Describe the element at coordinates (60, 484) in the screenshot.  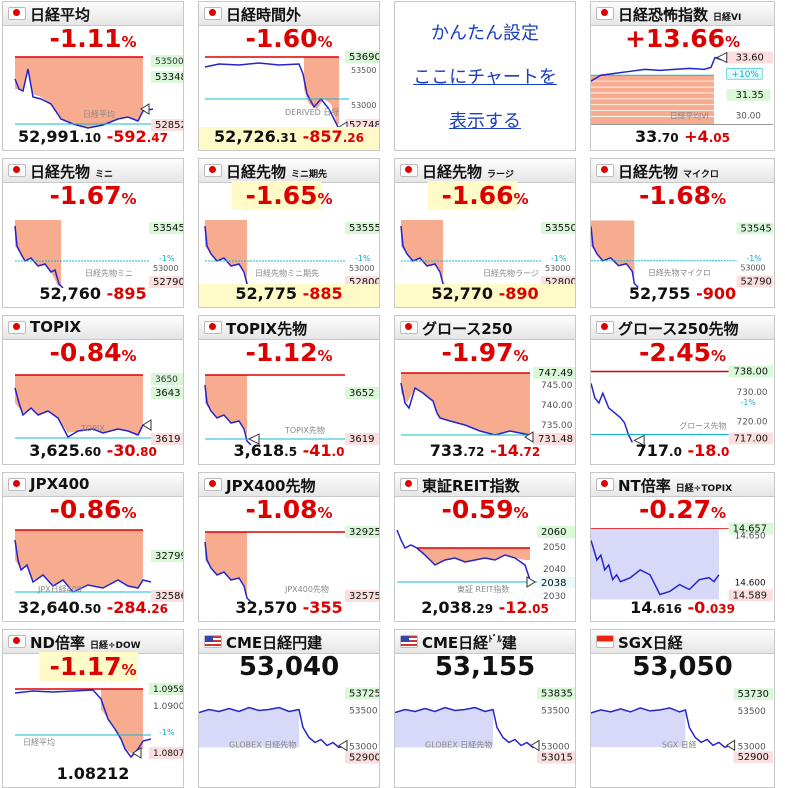
I see `card-title: JPX400` at that location.